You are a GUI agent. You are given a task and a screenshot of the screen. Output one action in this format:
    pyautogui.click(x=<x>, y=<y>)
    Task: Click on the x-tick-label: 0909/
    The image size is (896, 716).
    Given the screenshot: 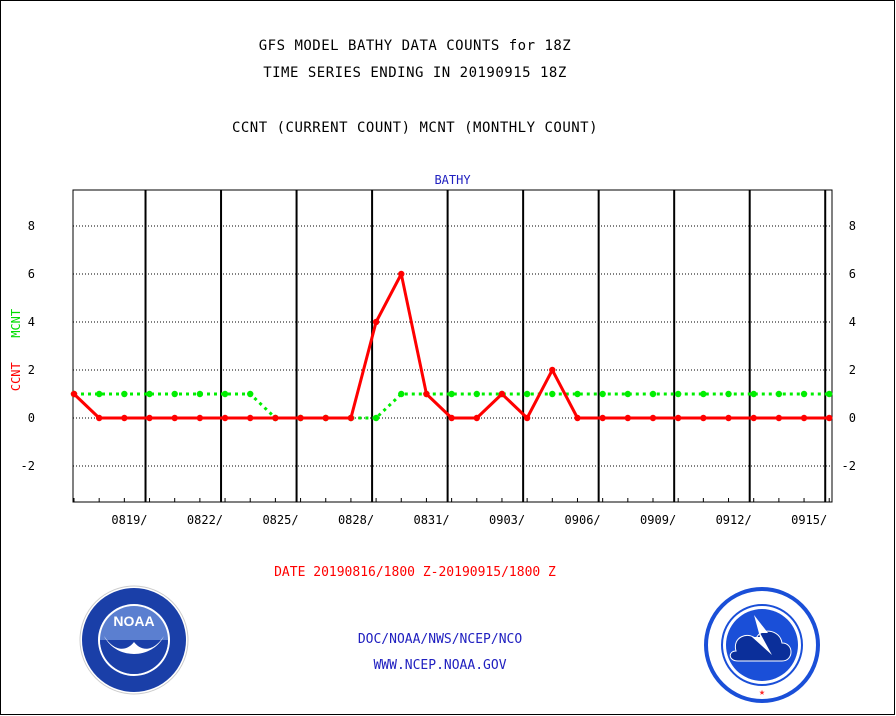 What is the action you would take?
    pyautogui.click(x=658, y=520)
    